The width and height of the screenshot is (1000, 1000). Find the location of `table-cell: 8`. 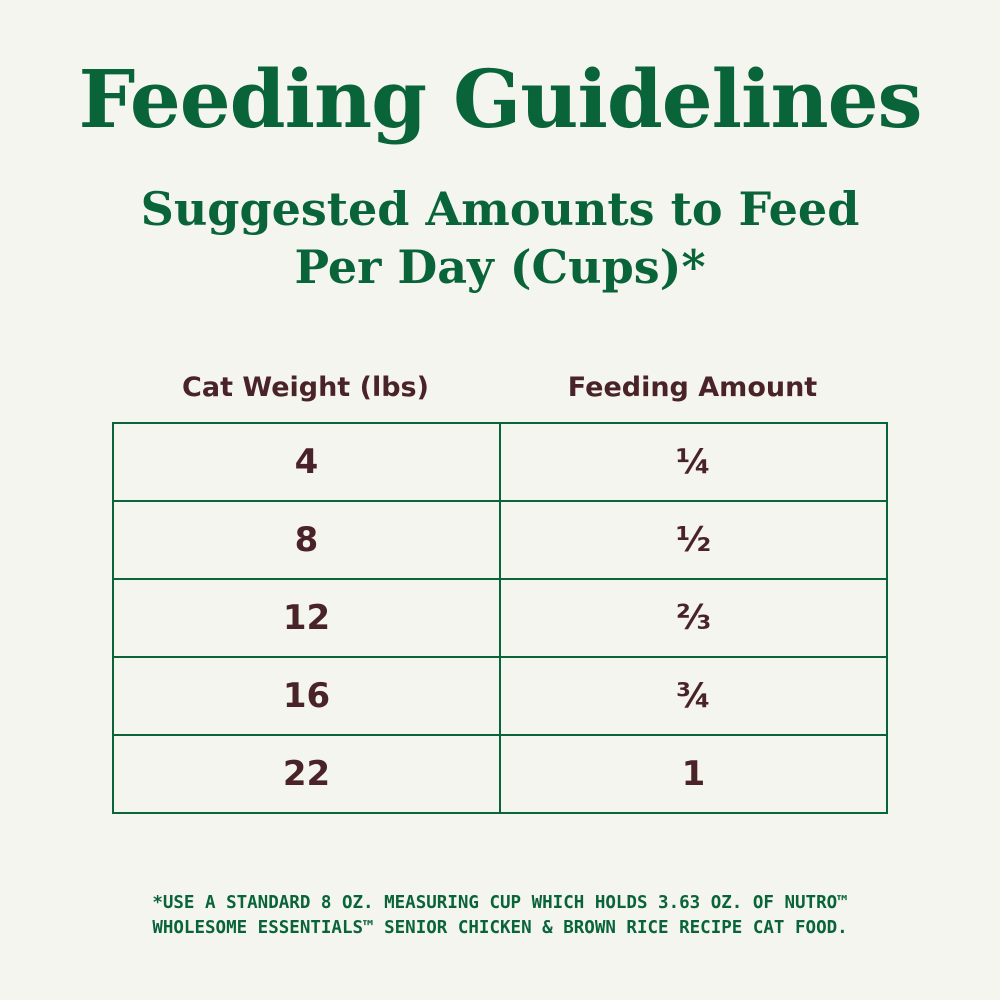

table-cell: 8 is located at coordinates (306, 540).